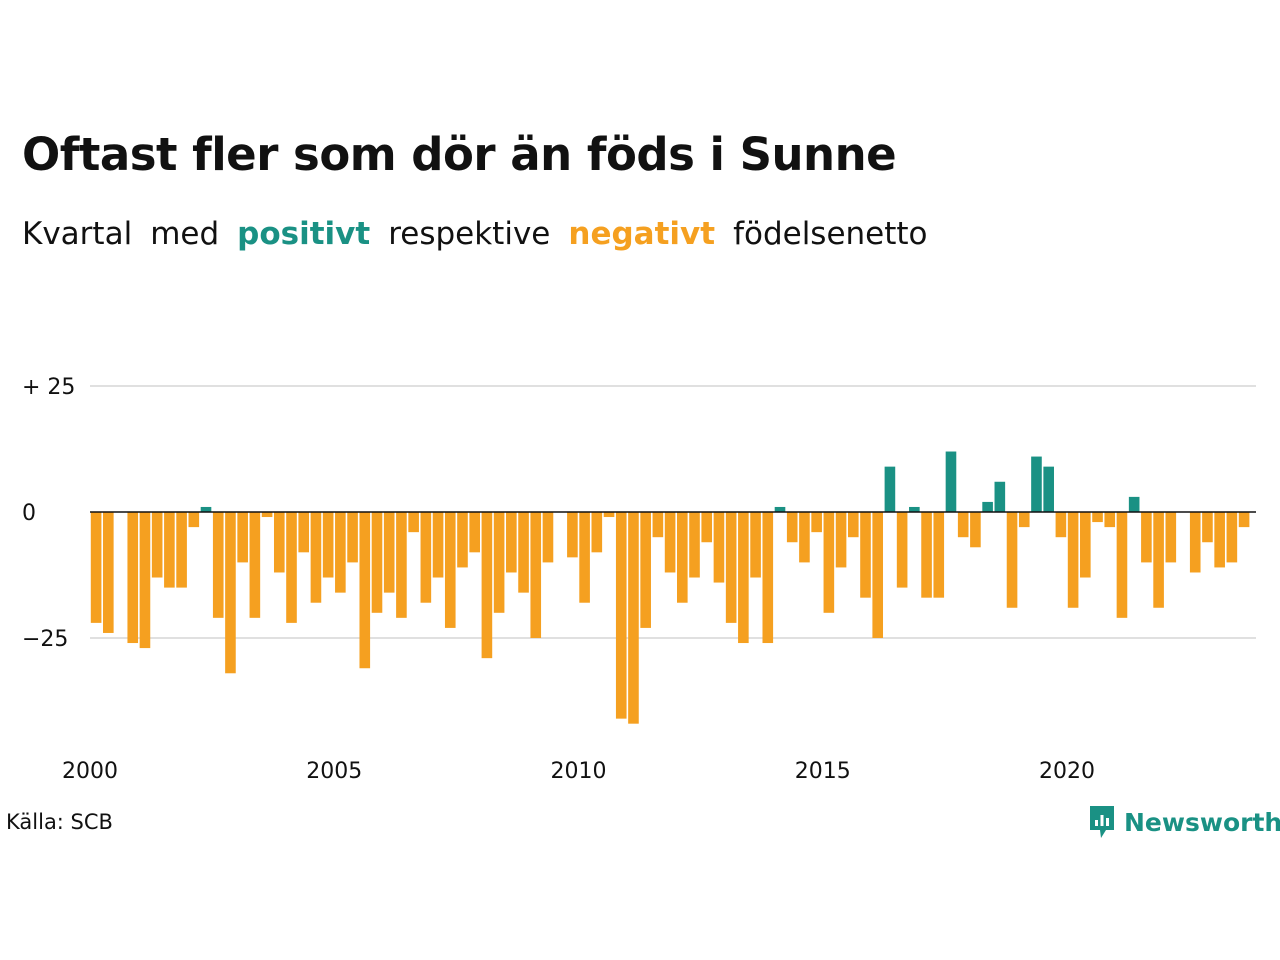 The image size is (1280, 960). What do you see at coordinates (48, 387) in the screenshot?
I see `y-tick-label: + 25` at bounding box center [48, 387].